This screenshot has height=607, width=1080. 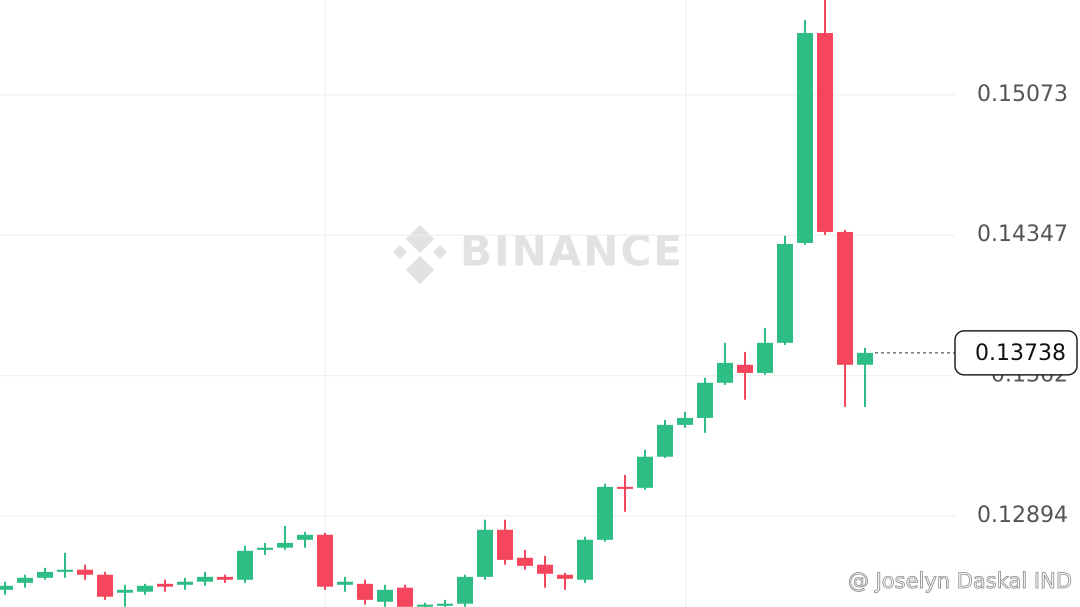 What do you see at coordinates (1020, 353) in the screenshot?
I see `last-price-label: 0.13738` at bounding box center [1020, 353].